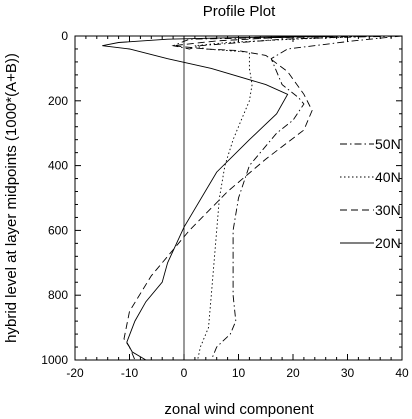 The width and height of the screenshot is (412, 419). What do you see at coordinates (75, 373) in the screenshot?
I see `x-tick-label: -20` at bounding box center [75, 373].